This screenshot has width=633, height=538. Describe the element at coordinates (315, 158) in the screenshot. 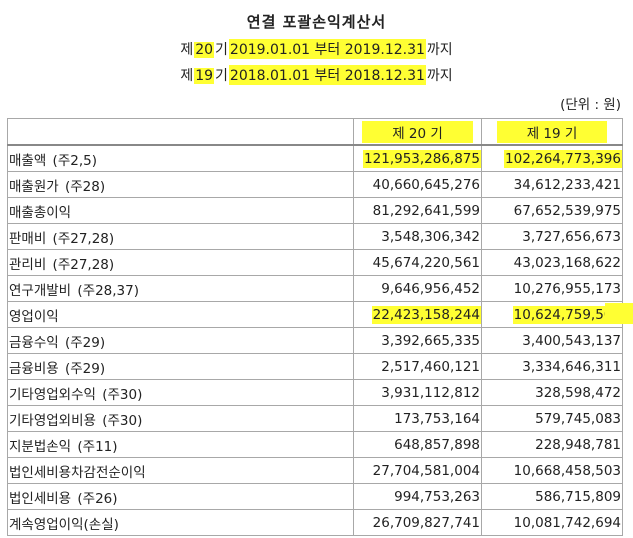

I see `table-row: 매출액 (주2,5) 121,953,286,875 102,264,773,396` at that location.